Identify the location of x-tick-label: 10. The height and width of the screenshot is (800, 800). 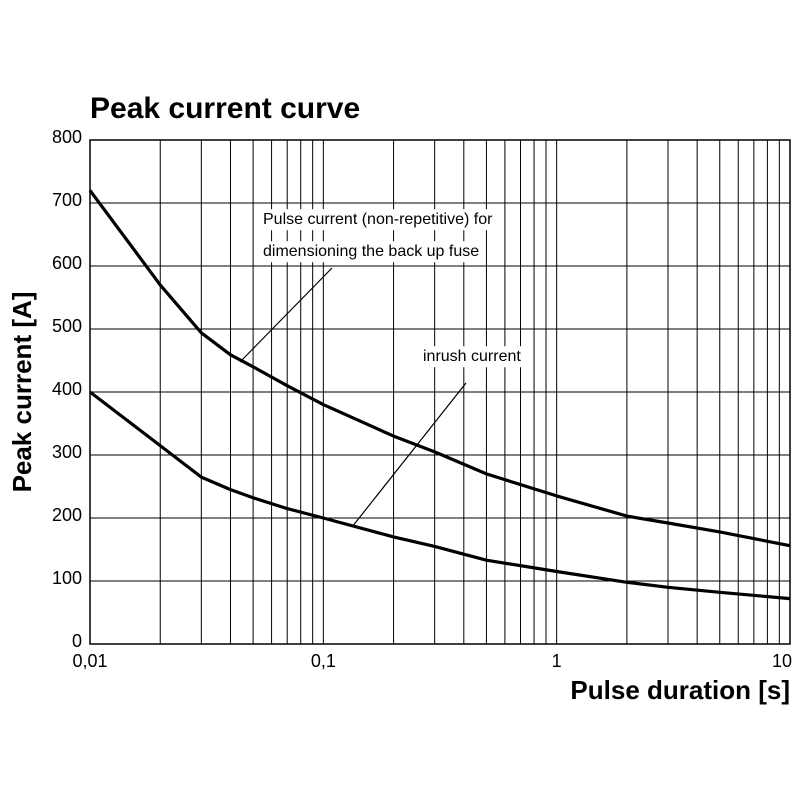
(782, 661).